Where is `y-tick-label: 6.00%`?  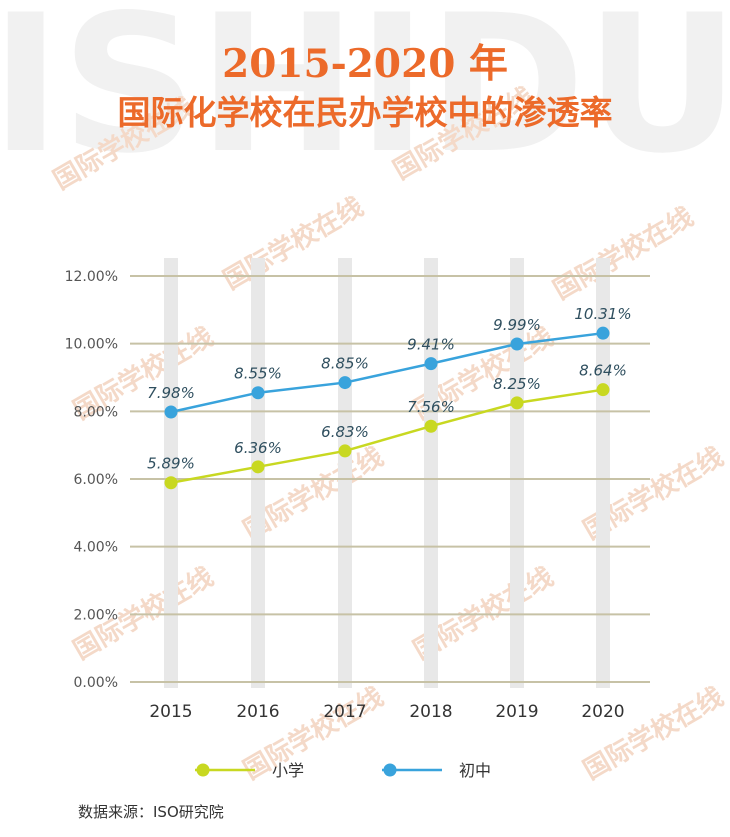 y-tick-label: 6.00% is located at coordinates (96, 480).